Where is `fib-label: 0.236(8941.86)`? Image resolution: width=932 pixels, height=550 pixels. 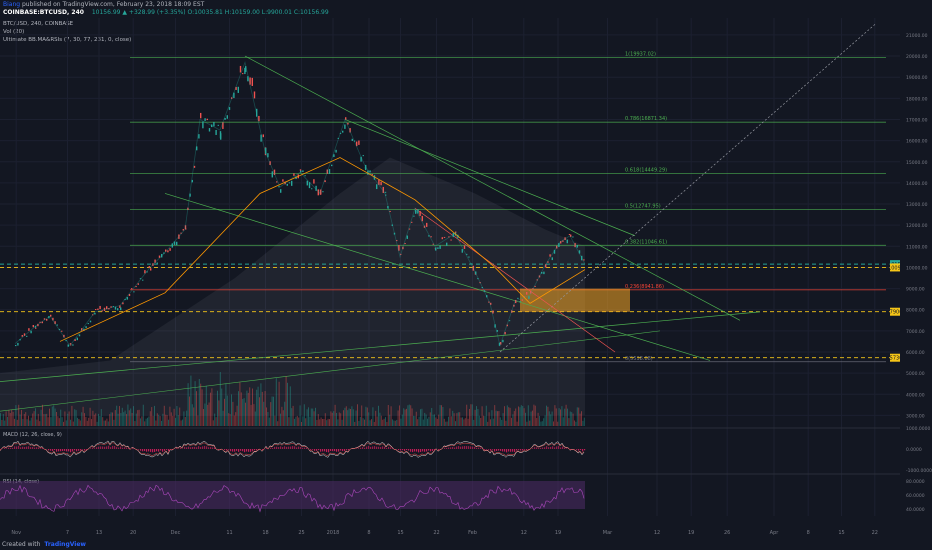
fib-label: 0.236(8941.86) is located at coordinates (644, 287).